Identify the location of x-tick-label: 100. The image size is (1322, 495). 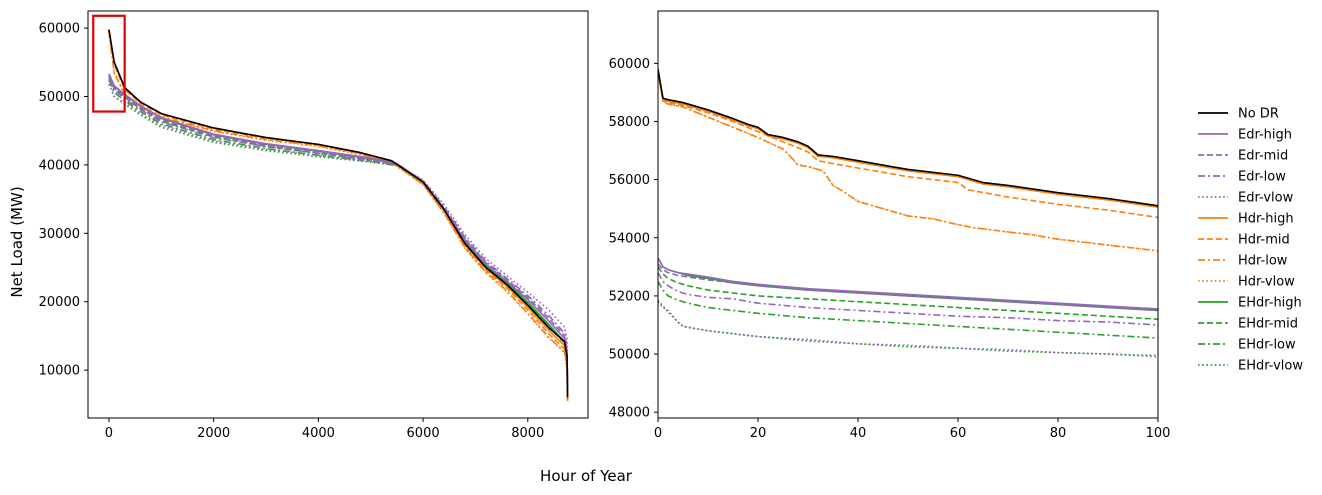
(1158, 433).